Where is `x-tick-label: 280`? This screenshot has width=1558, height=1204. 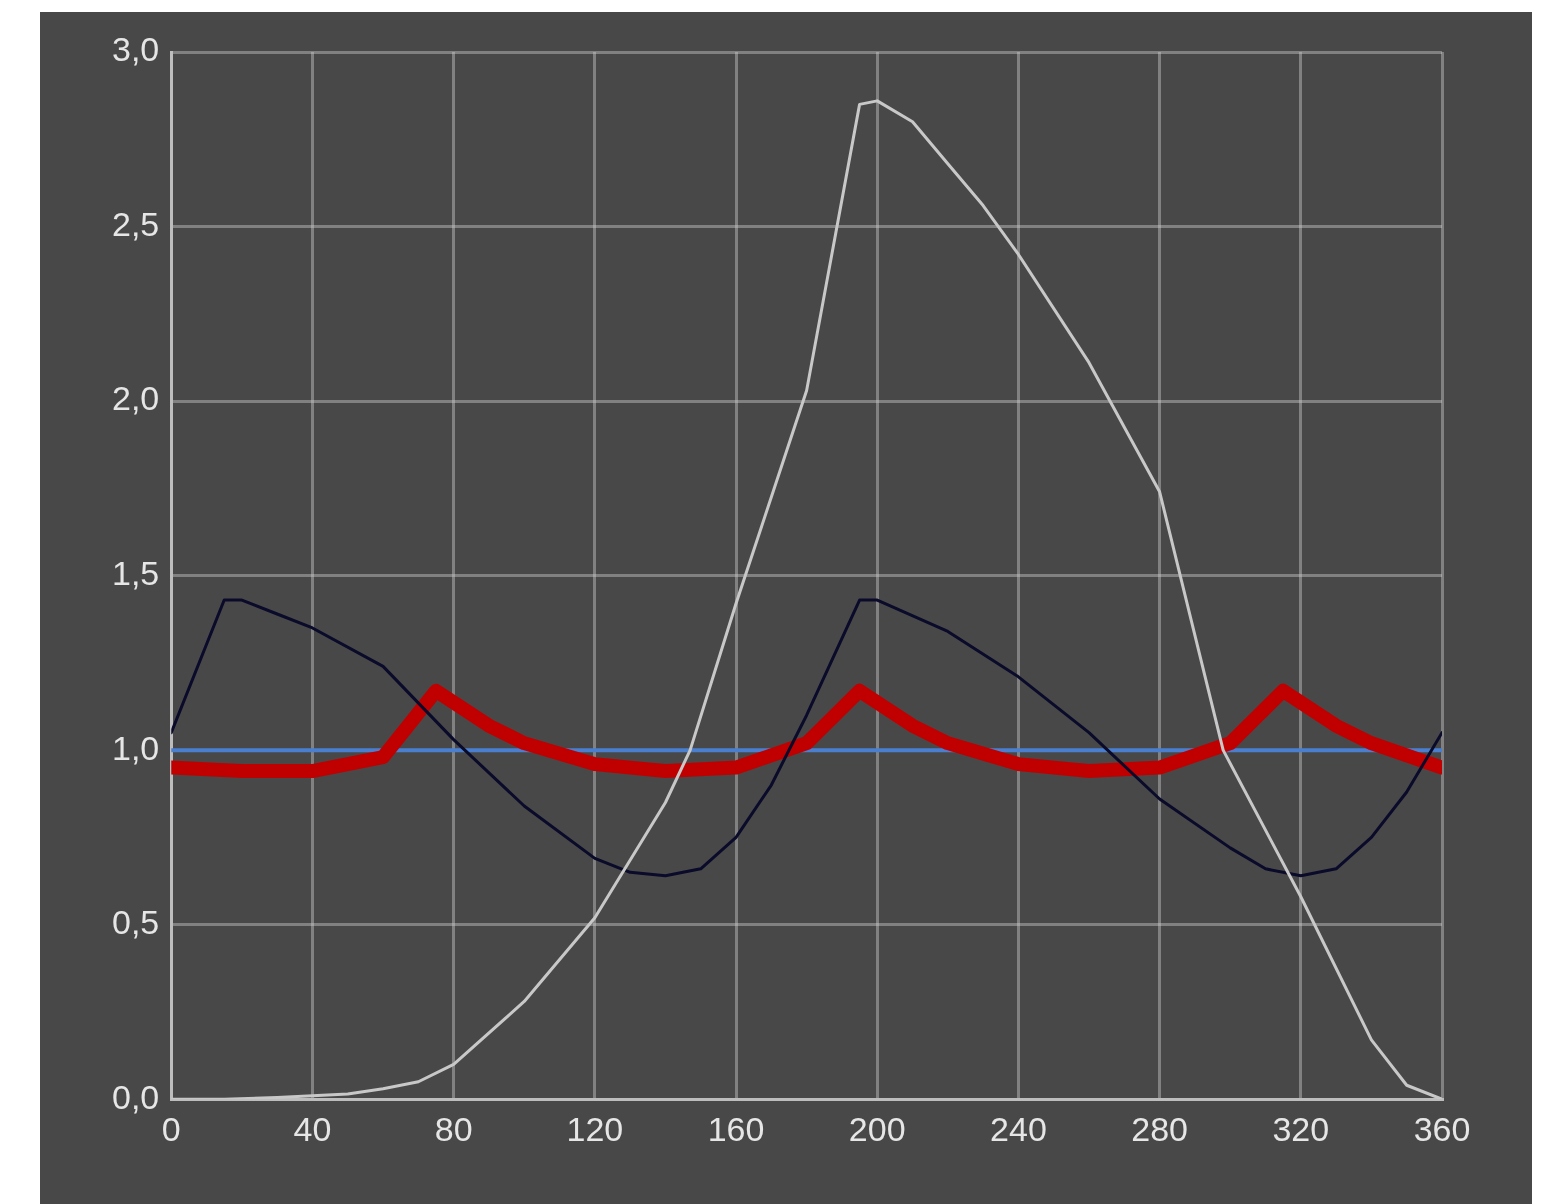
x-tick-label: 280 is located at coordinates (1159, 1128).